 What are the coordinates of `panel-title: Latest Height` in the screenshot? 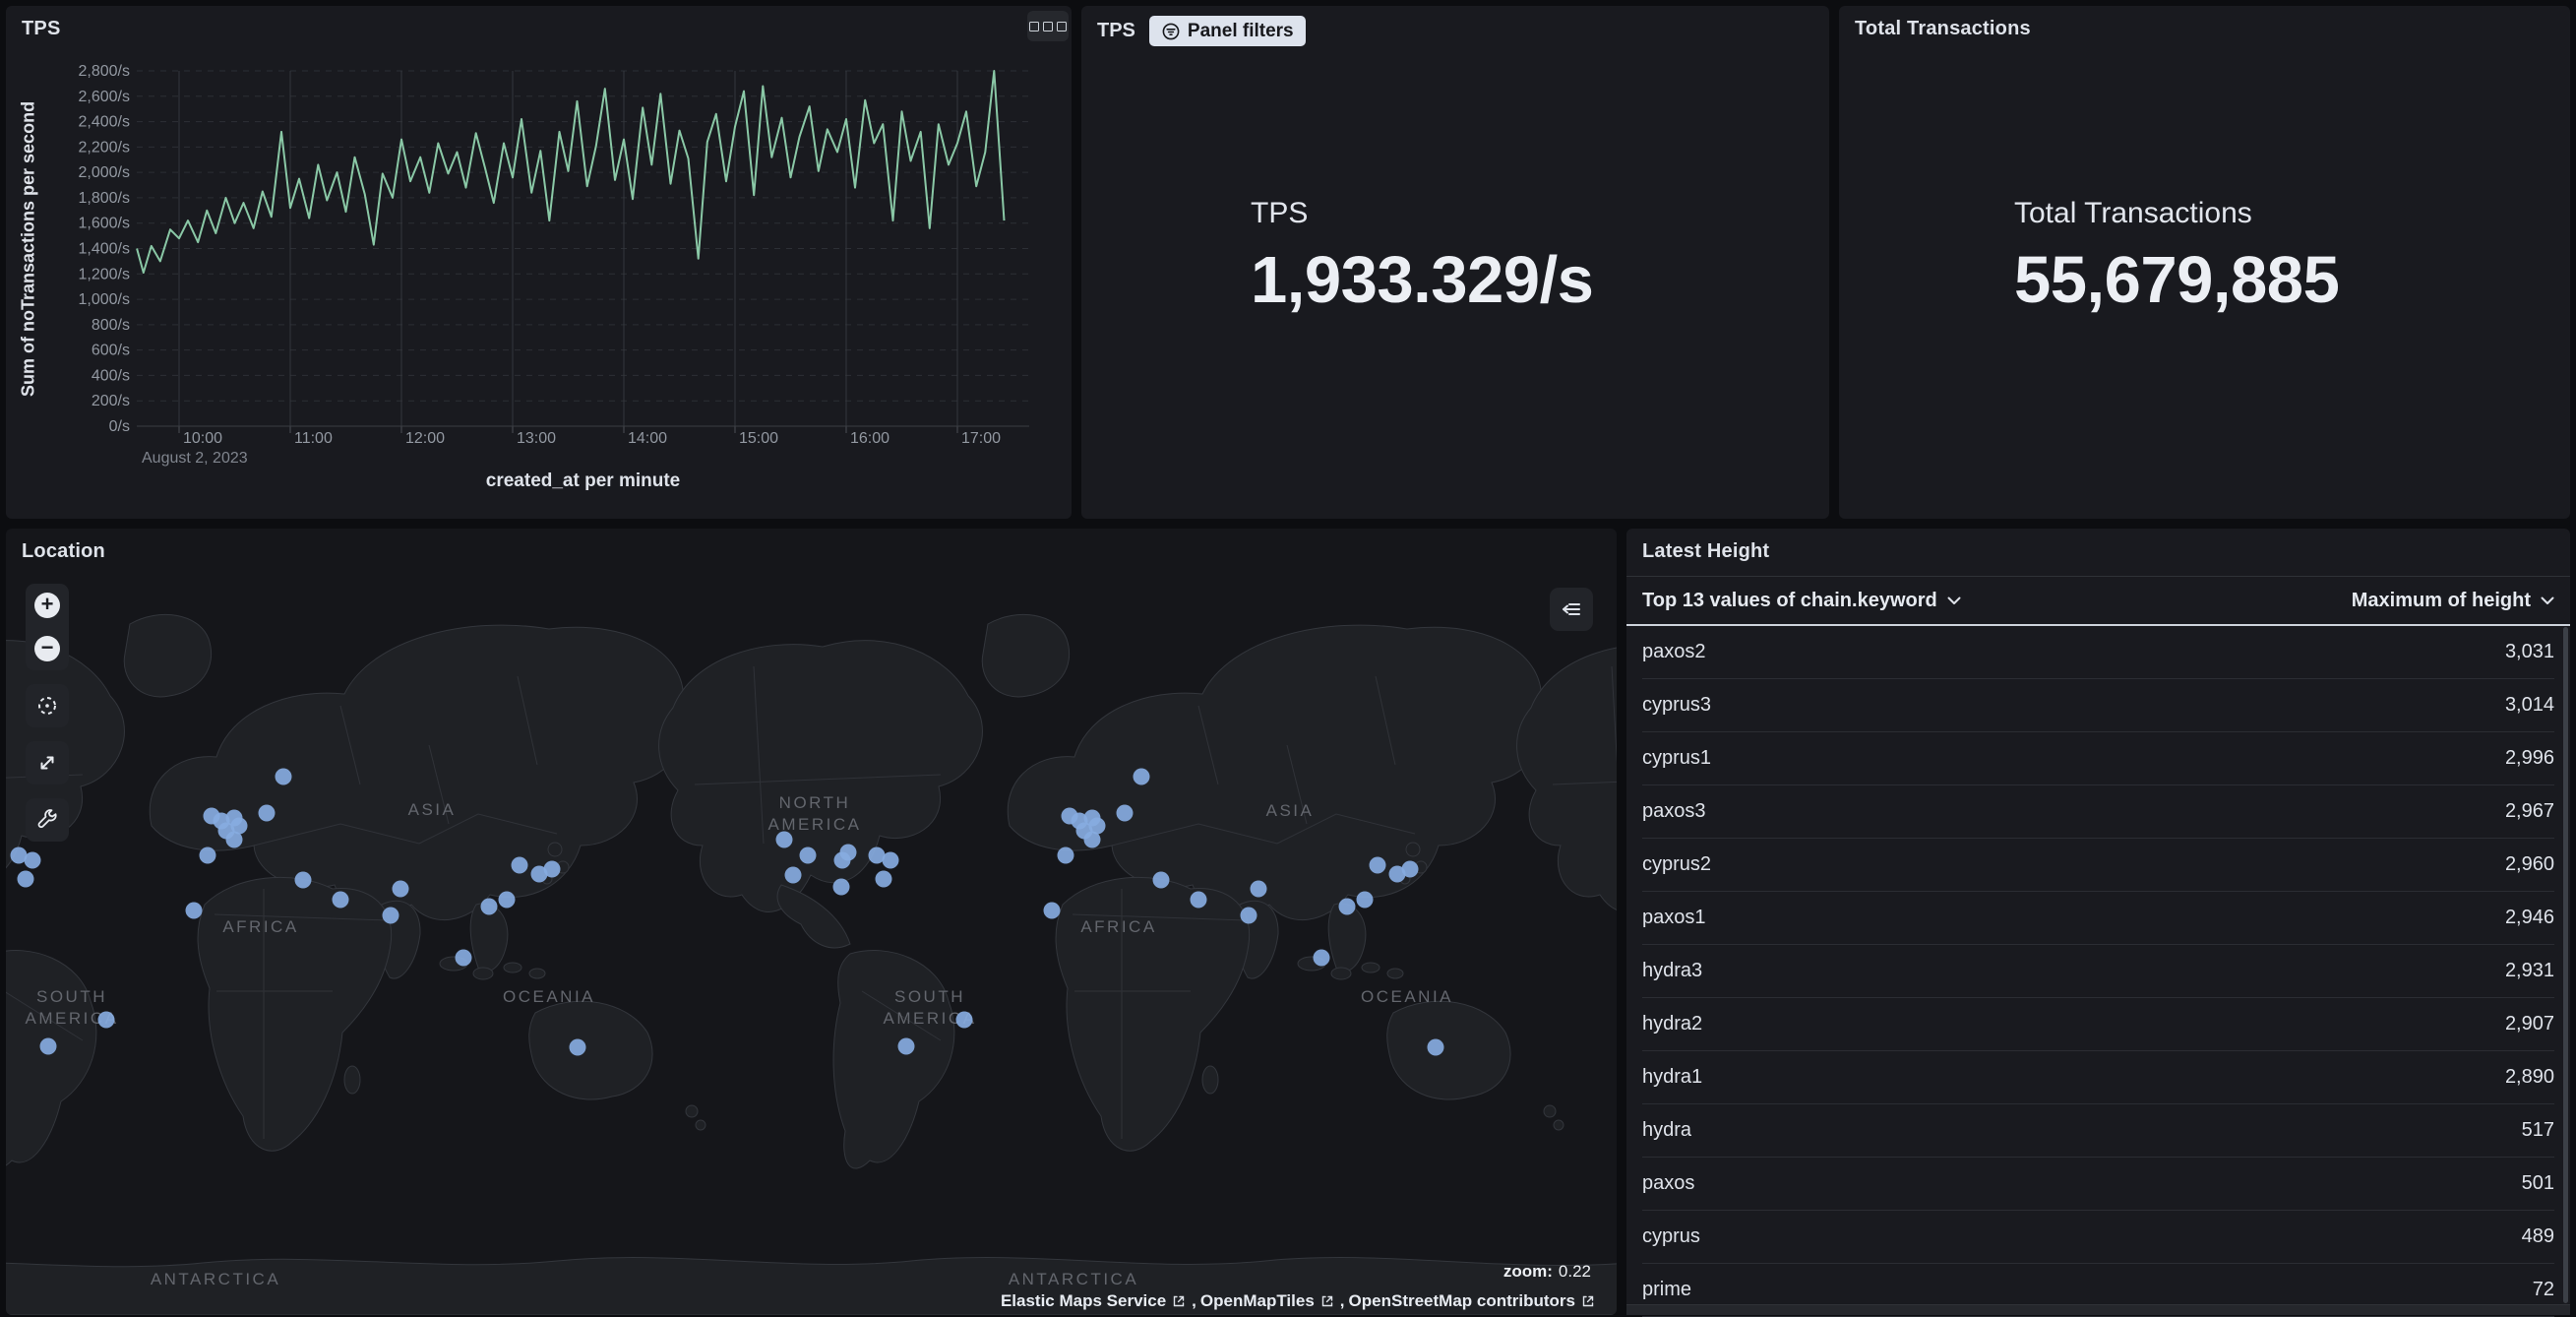 It's located at (1706, 551).